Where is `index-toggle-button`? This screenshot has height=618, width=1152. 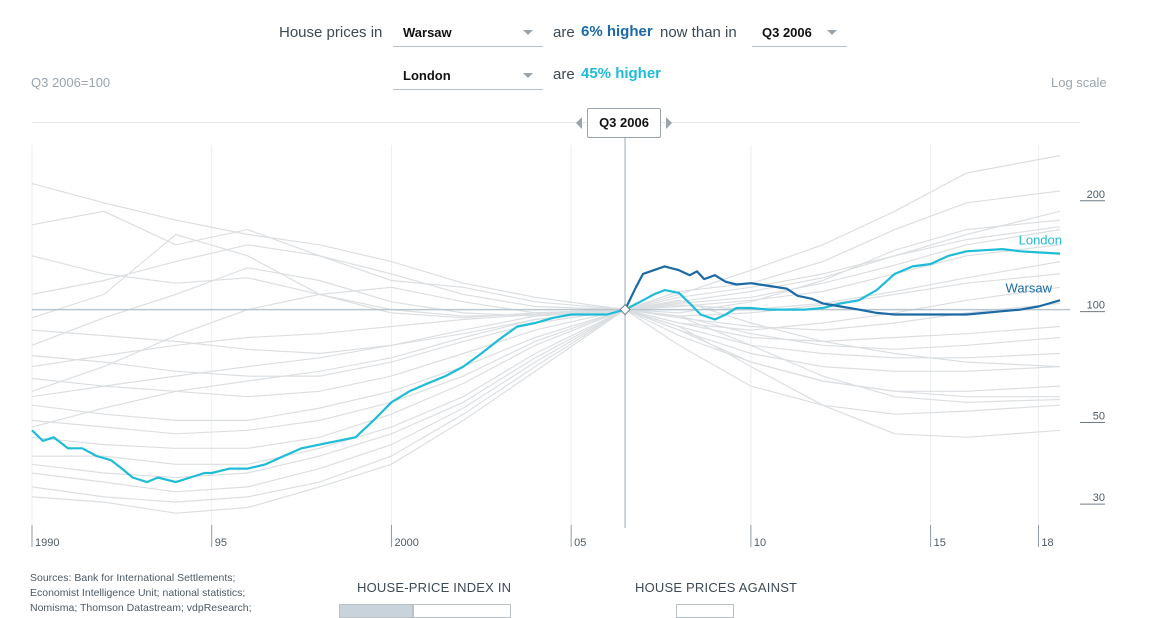 index-toggle-button is located at coordinates (462, 611).